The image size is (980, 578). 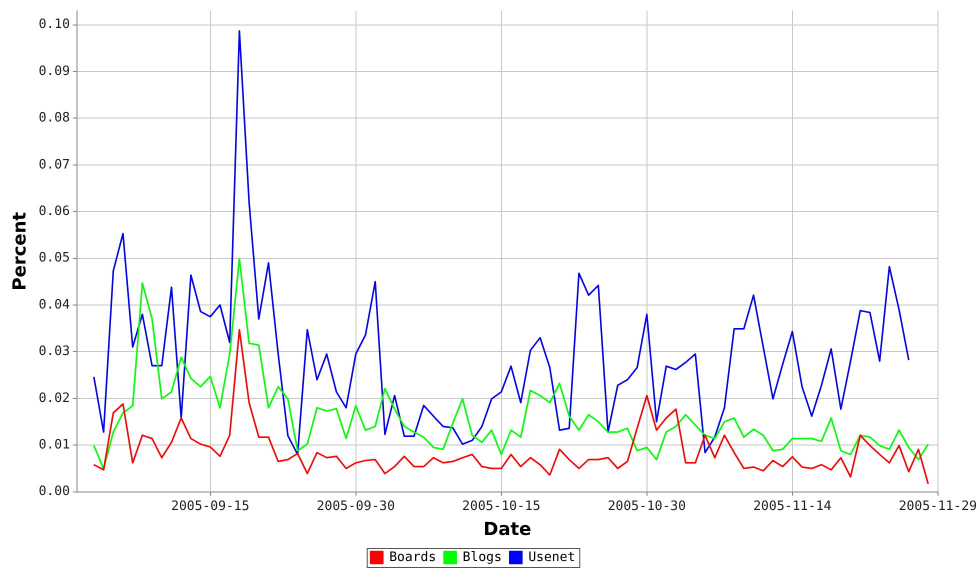 What do you see at coordinates (54, 211) in the screenshot?
I see `y-tick-label: 0.06` at bounding box center [54, 211].